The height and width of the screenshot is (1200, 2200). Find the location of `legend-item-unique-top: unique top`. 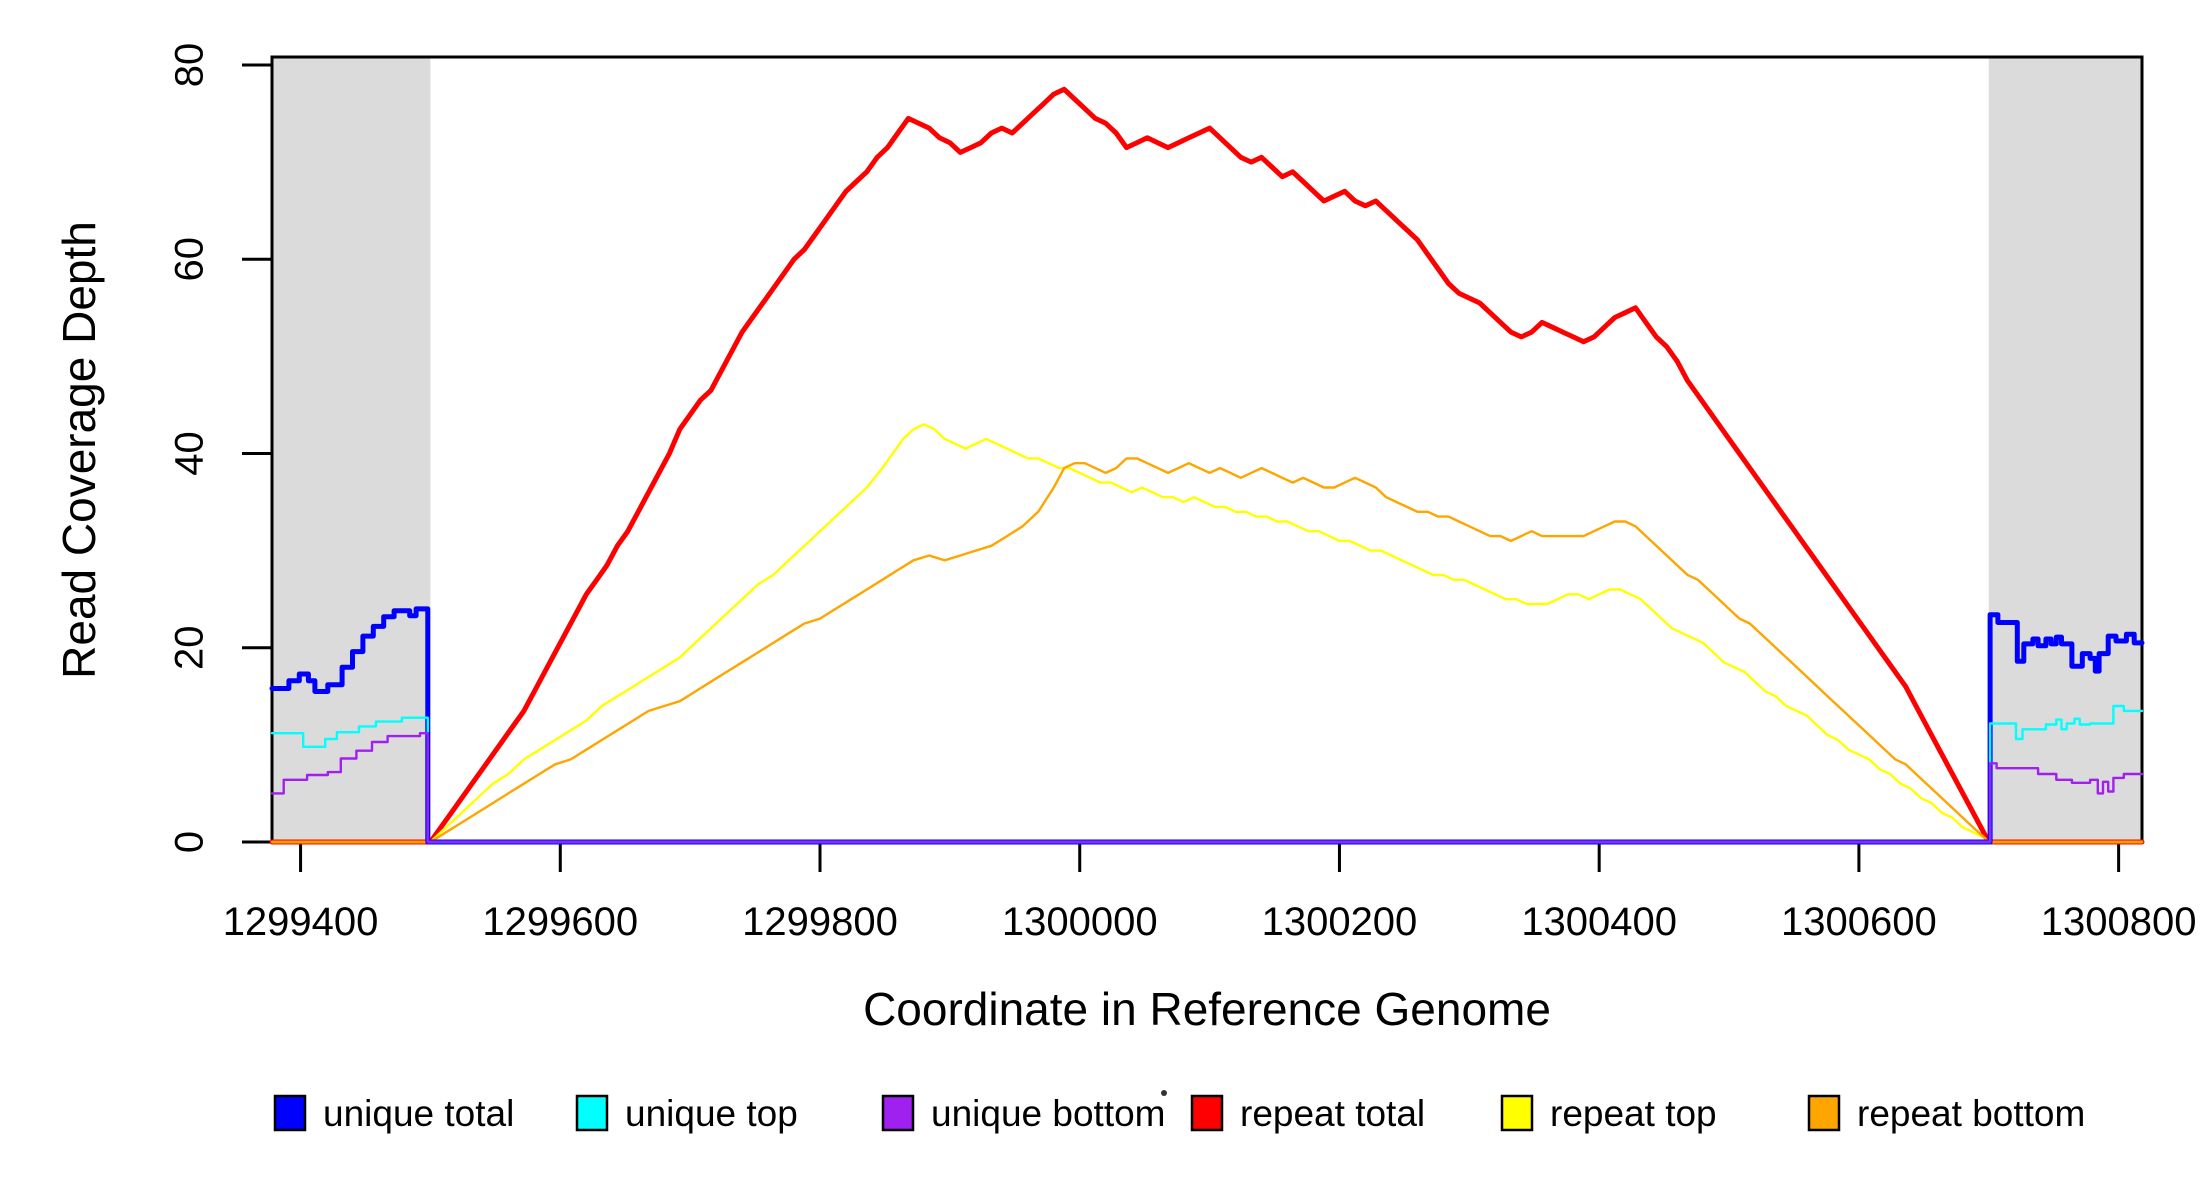

legend-item-unique-top: unique top is located at coordinates (686, 1113).